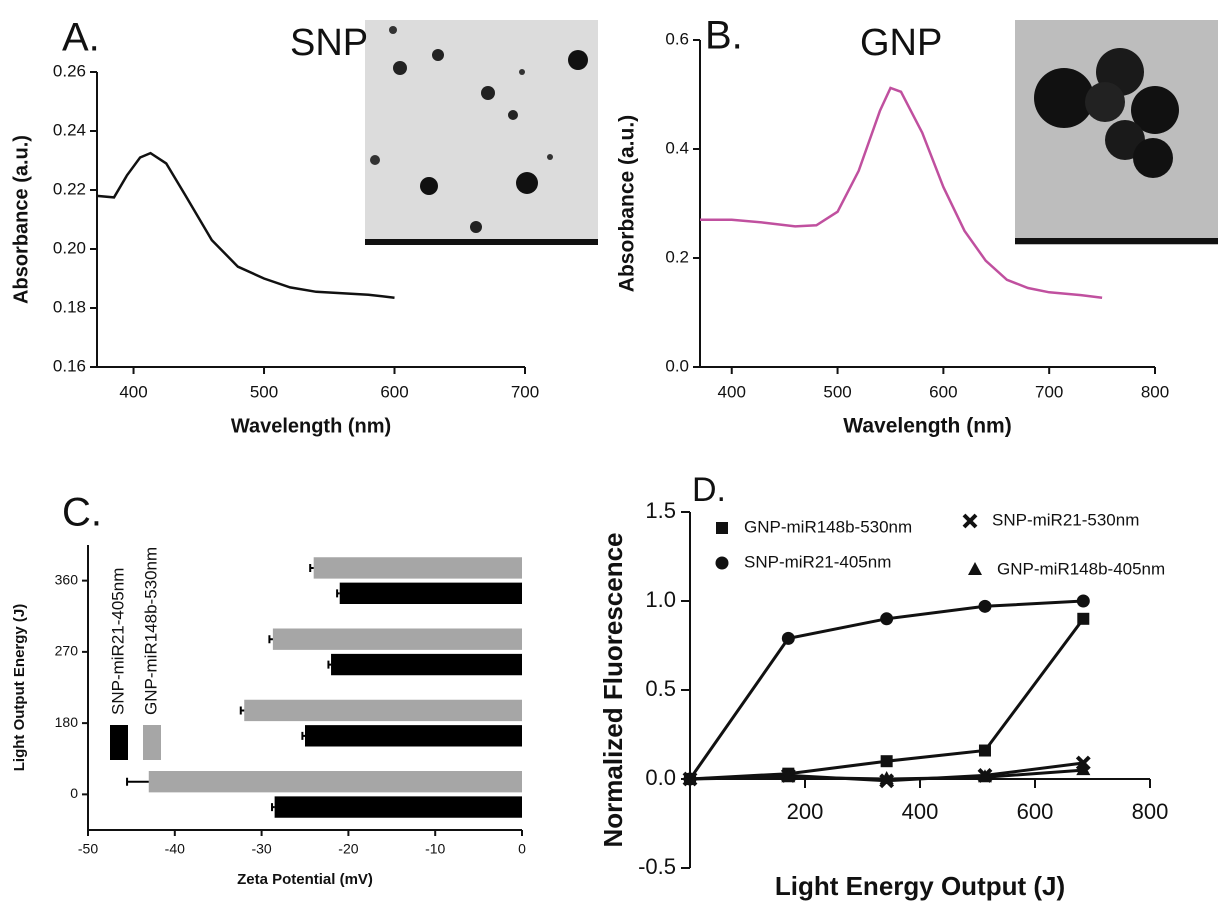 The width and height of the screenshot is (1220, 906). I want to click on chart-title: GNP, so click(901, 43).